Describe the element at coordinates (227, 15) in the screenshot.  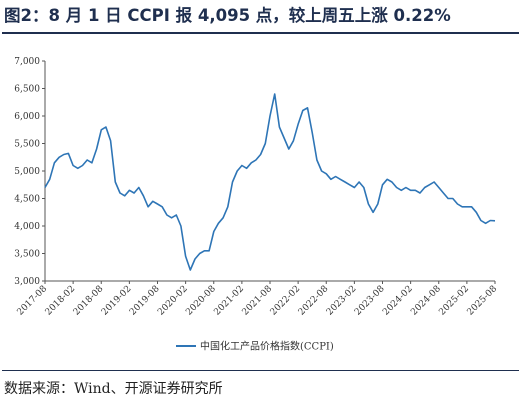
I see `chart-title: 图2：8 月 1 日 CCPI 报 4,095 点，较上周五上涨 0.22%` at that location.